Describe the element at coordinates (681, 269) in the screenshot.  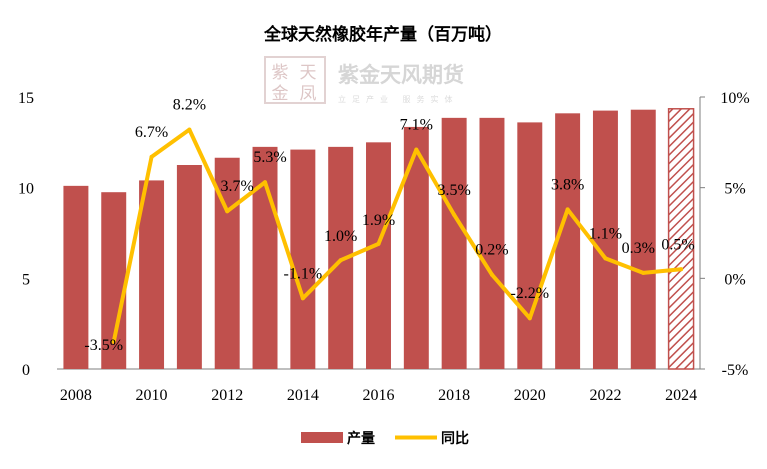
I see `growth-point-2024` at that location.